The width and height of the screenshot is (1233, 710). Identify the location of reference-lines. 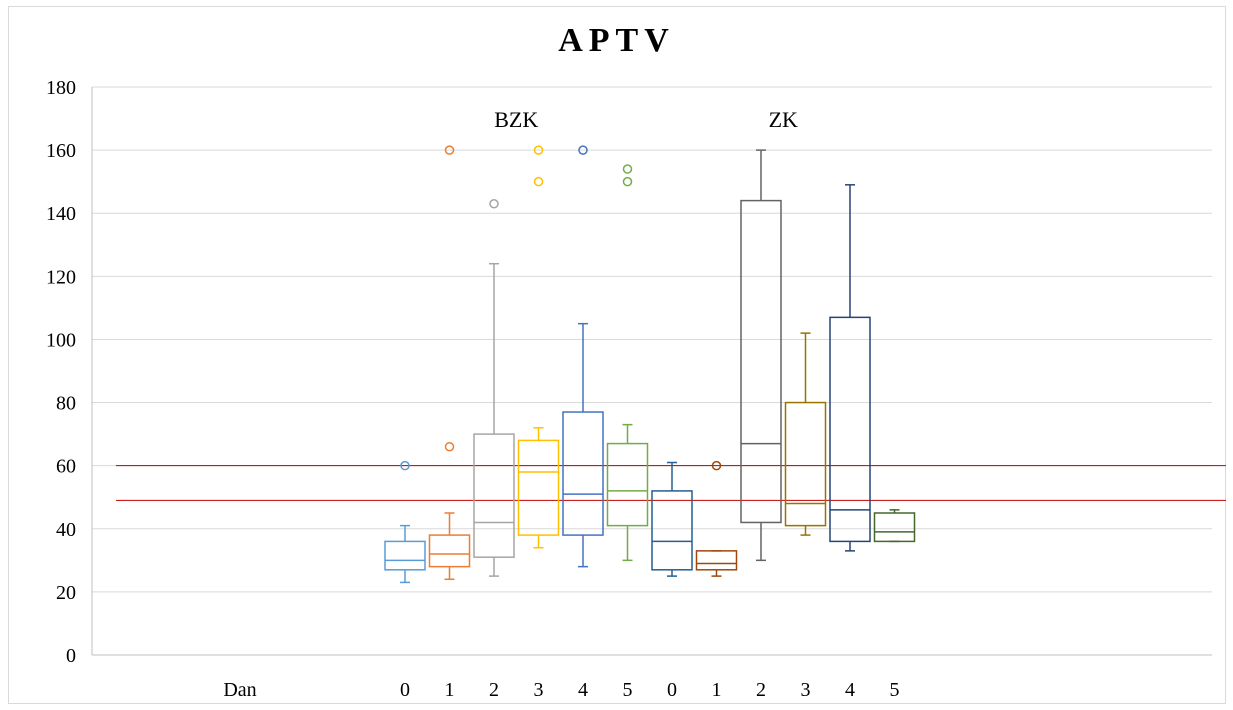
(671, 483).